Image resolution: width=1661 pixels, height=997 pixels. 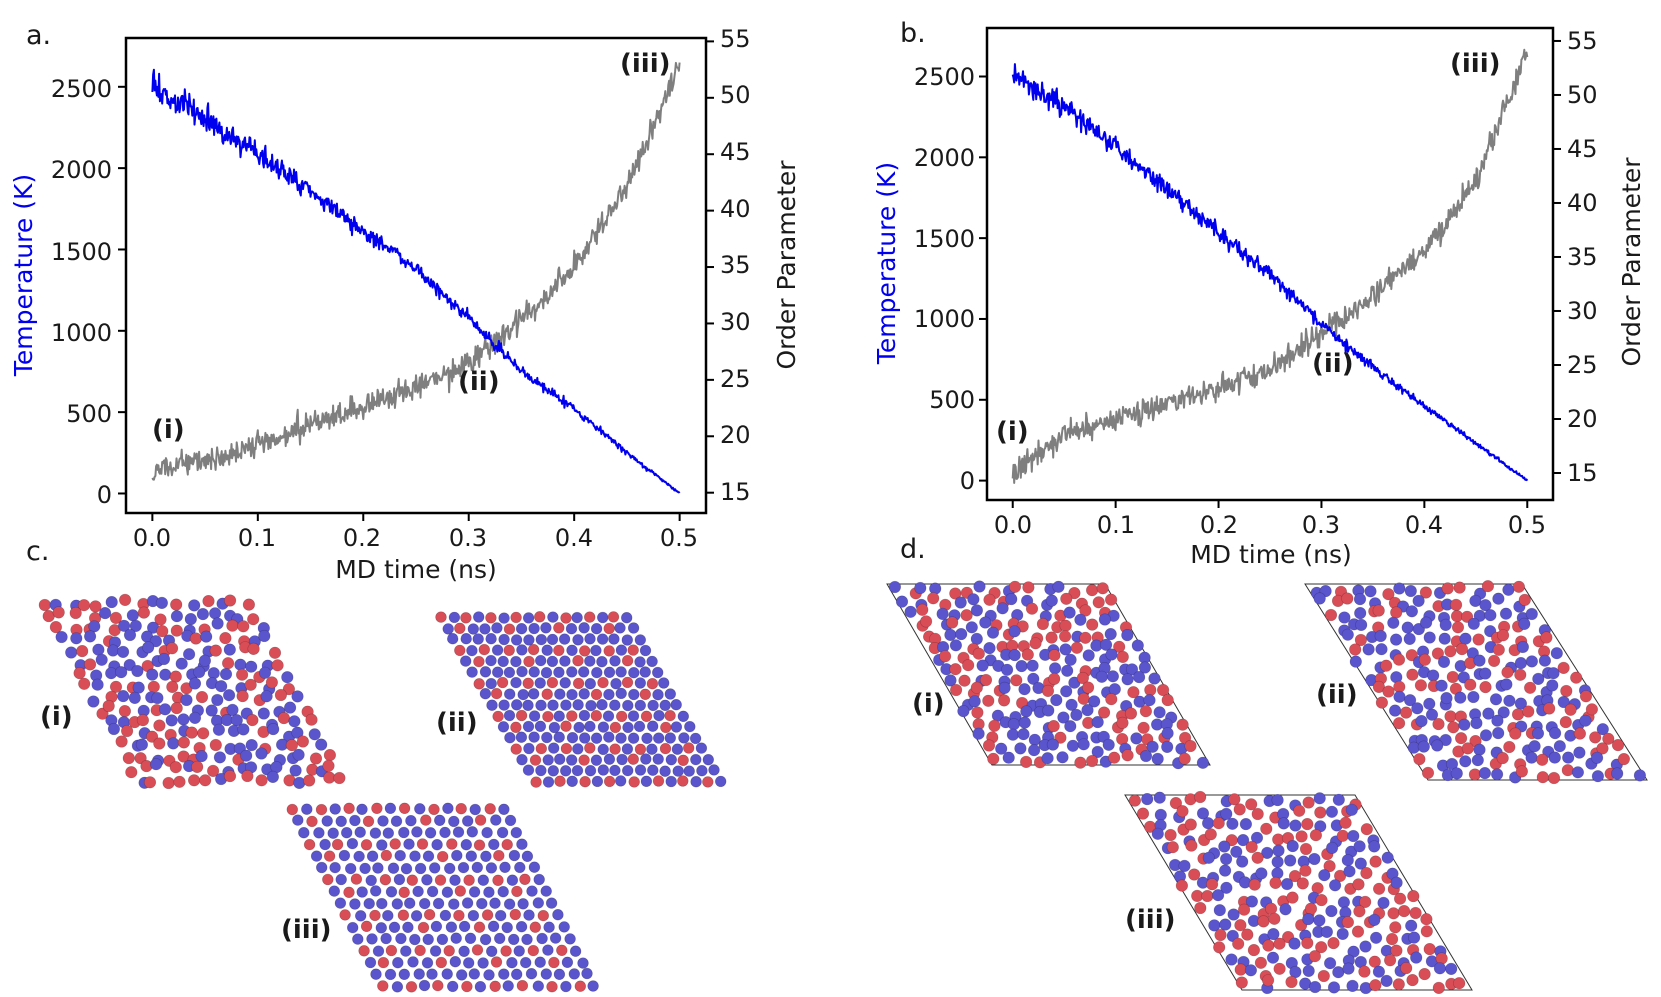 What do you see at coordinates (442, 897) in the screenshot?
I see `snapshot-c-iii` at bounding box center [442, 897].